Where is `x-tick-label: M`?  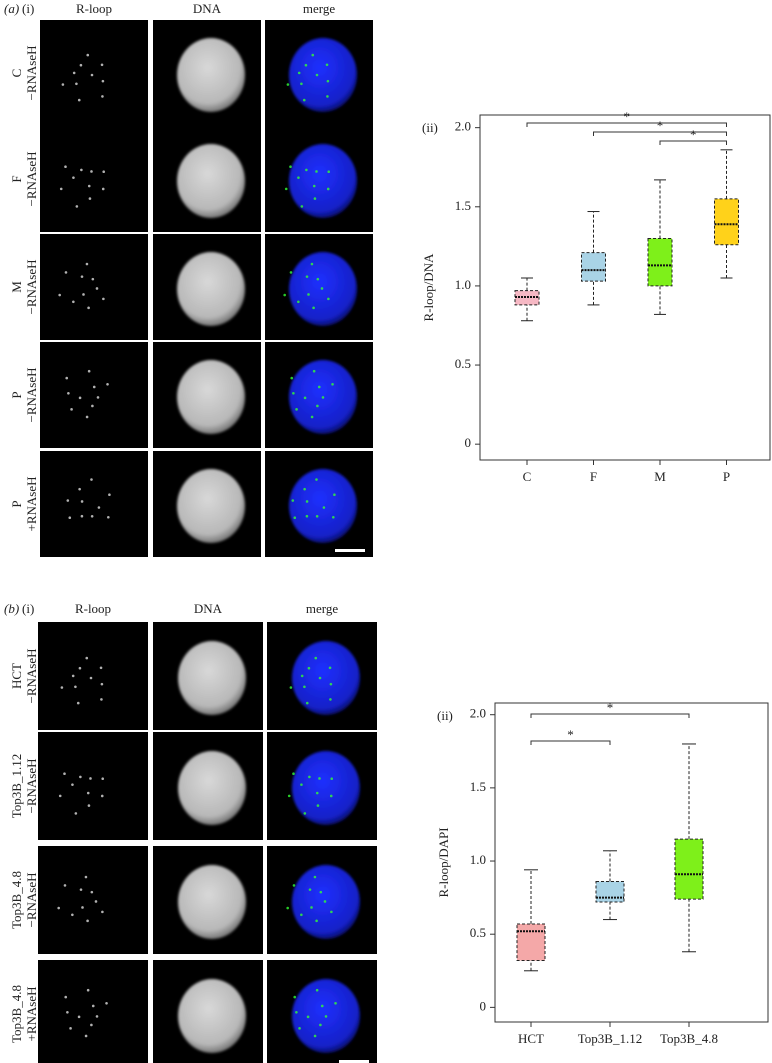 x-tick-label: M is located at coordinates (660, 476).